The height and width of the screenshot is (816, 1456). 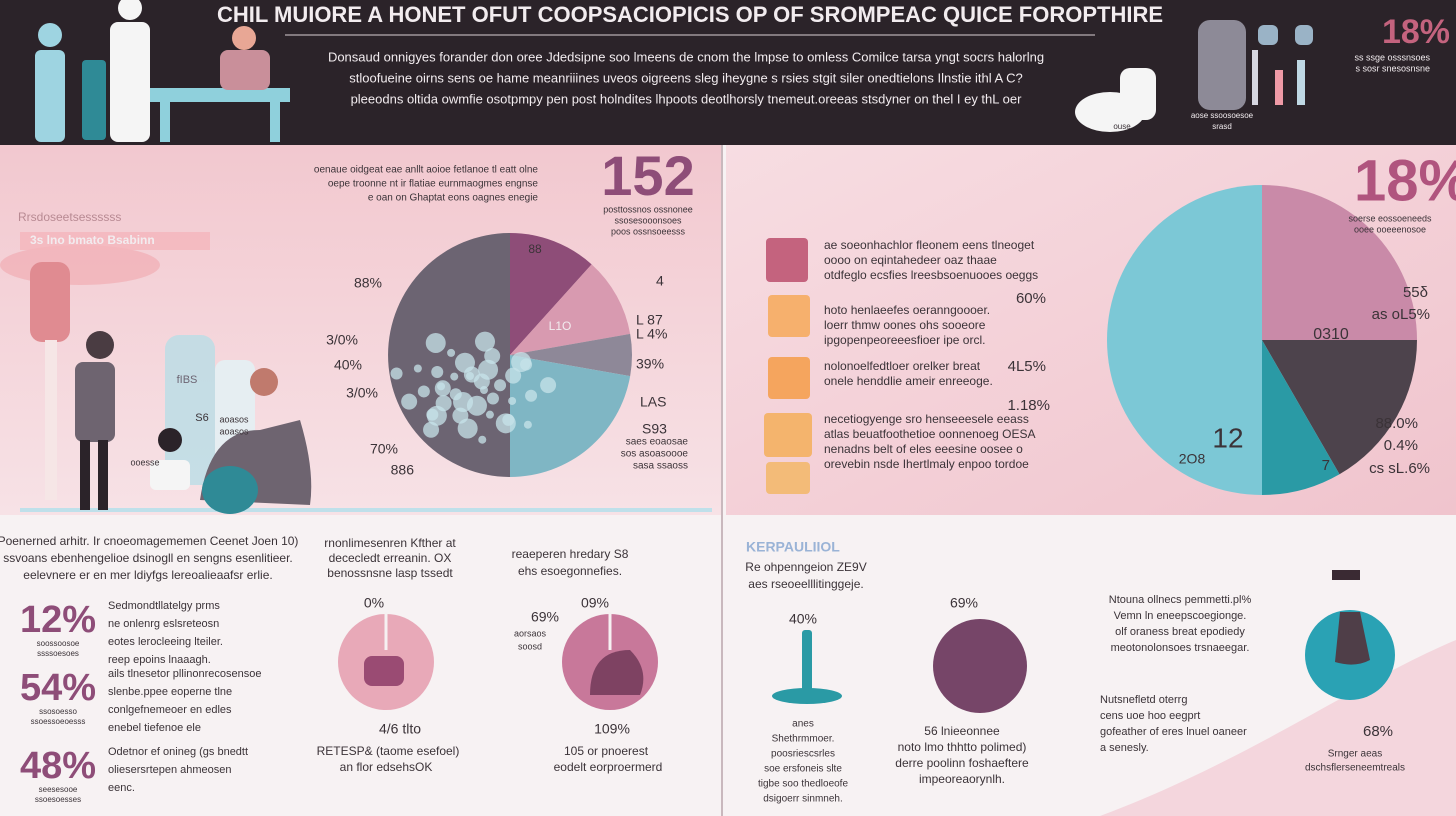 What do you see at coordinates (964, 603) in the screenshot?
I see `bottom-col5-stat: 69%` at bounding box center [964, 603].